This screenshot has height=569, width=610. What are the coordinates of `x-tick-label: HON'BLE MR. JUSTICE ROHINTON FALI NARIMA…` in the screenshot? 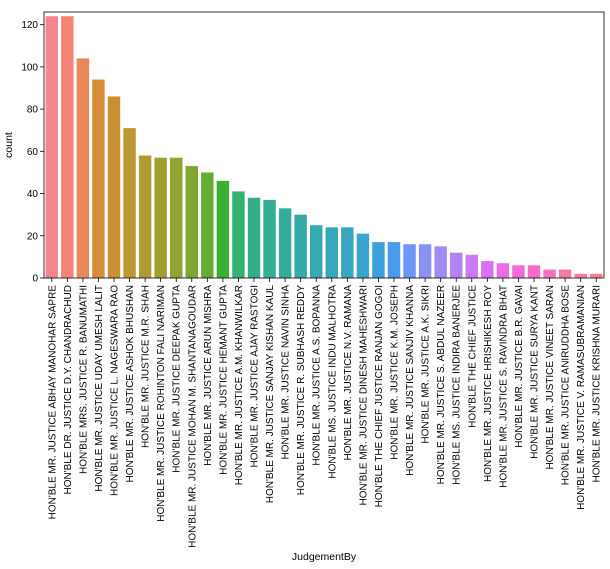 It's located at (161, 403).